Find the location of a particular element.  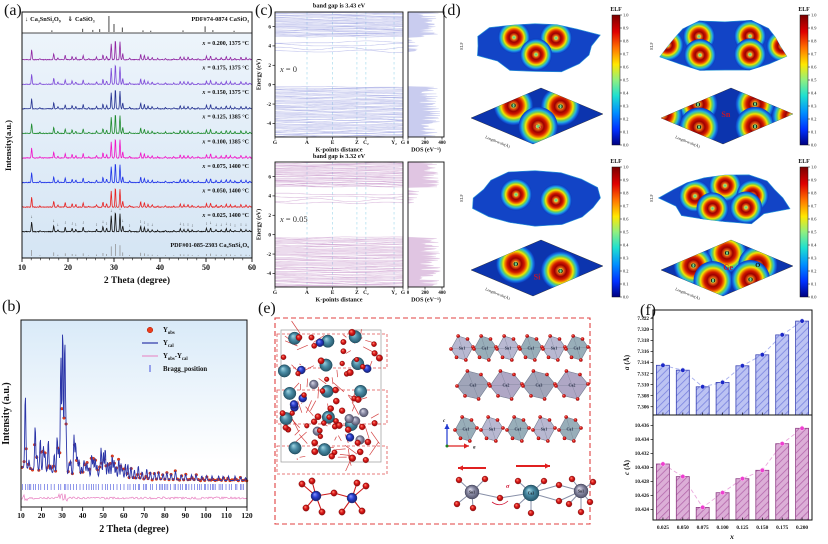

x-tick-label: 0.175 is located at coordinates (782, 528).